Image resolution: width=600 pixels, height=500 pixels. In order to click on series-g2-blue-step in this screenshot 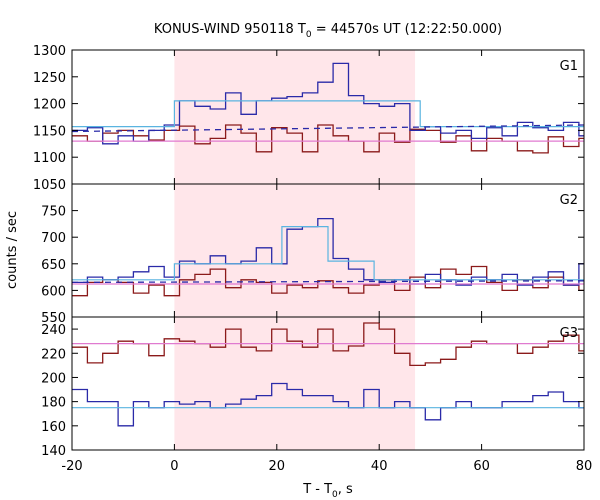, I will do `click(328, 251)`.